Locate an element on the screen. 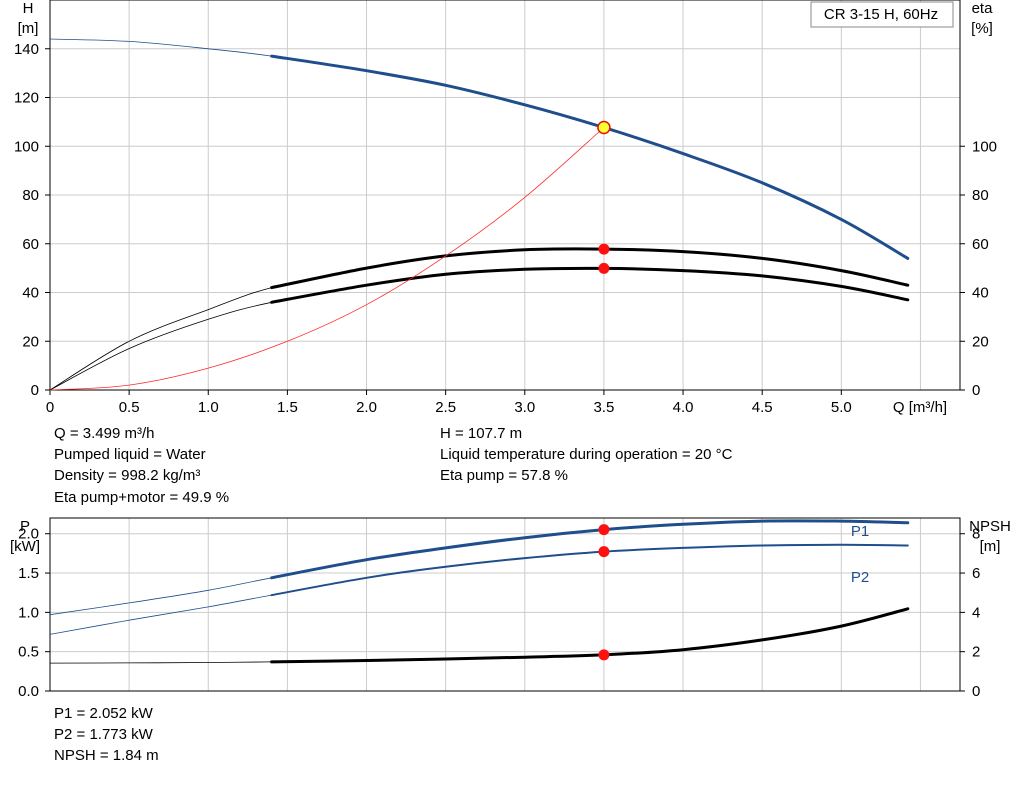 This screenshot has width=1024, height=786. info-npsh: NPSH = 1.84 m is located at coordinates (106, 755).